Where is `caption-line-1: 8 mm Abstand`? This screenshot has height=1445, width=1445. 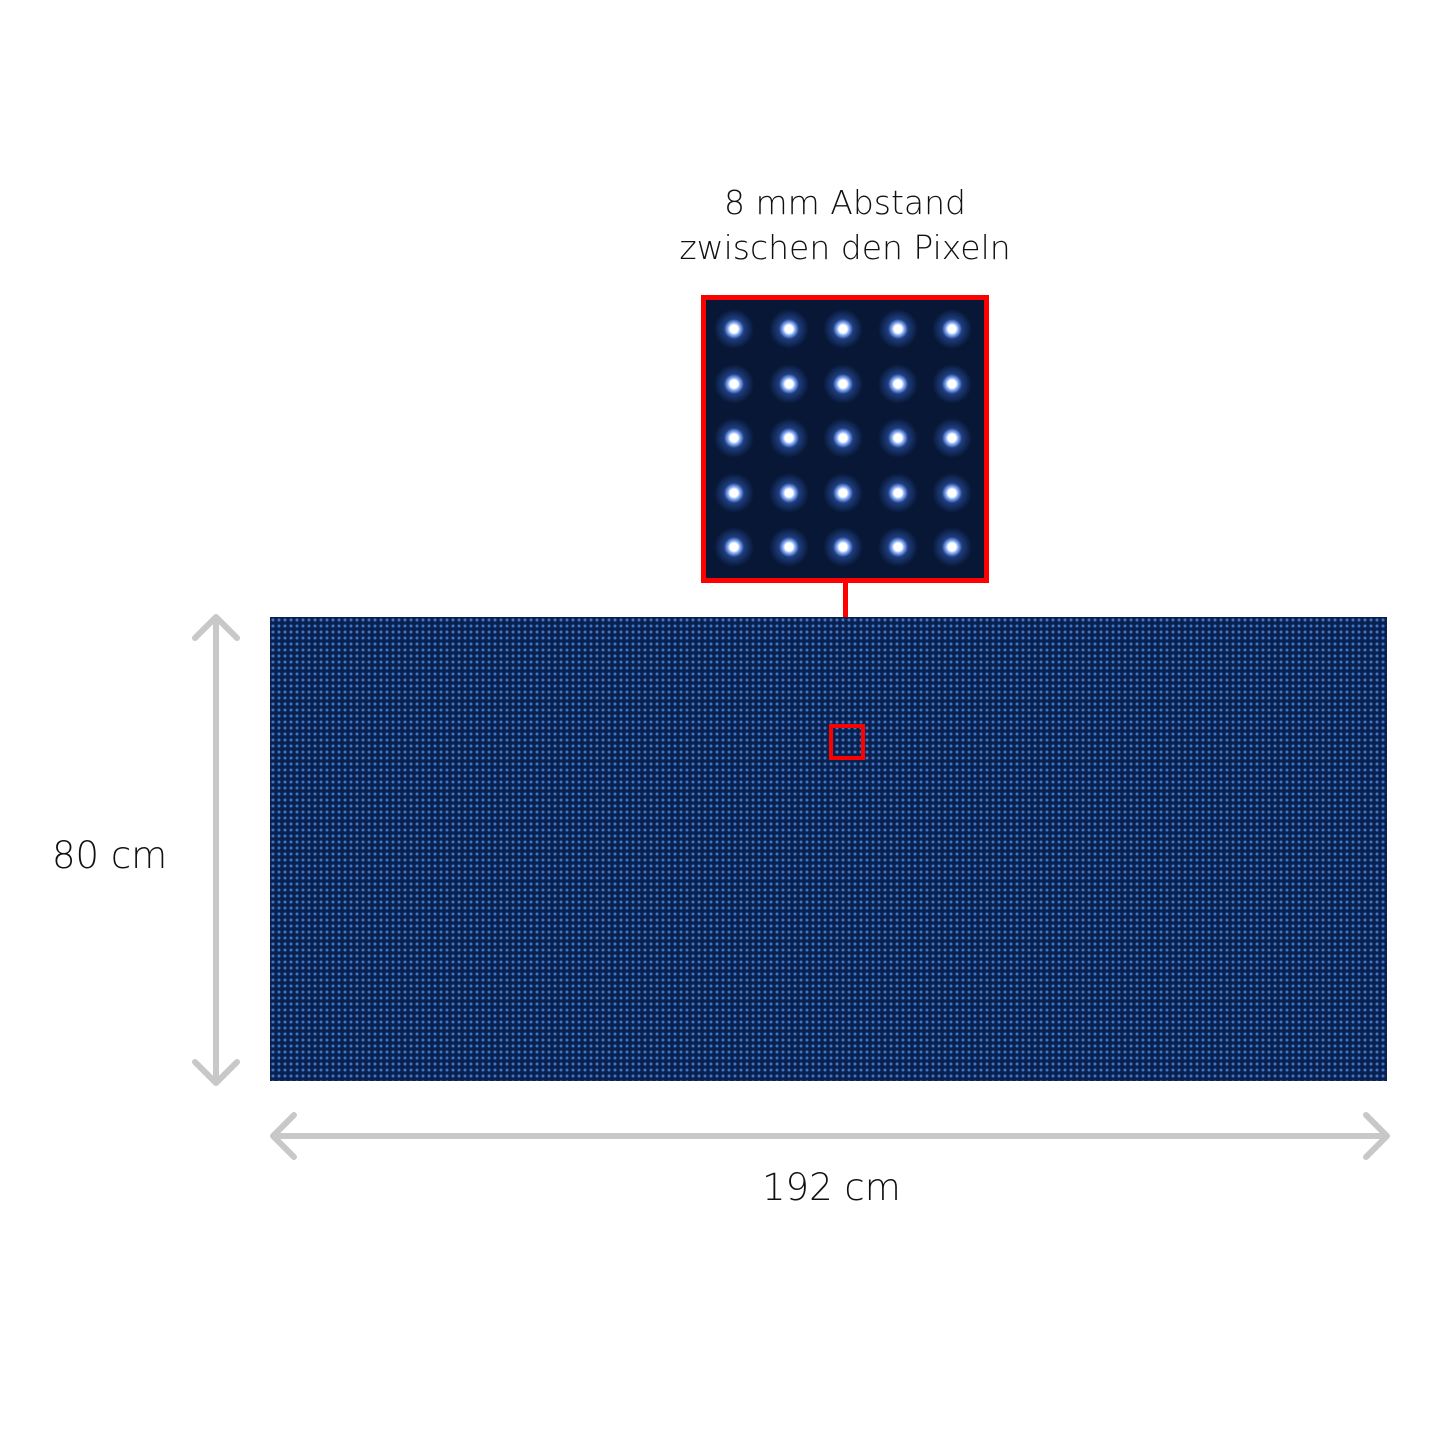
caption-line-1: 8 mm Abstand is located at coordinates (844, 202).